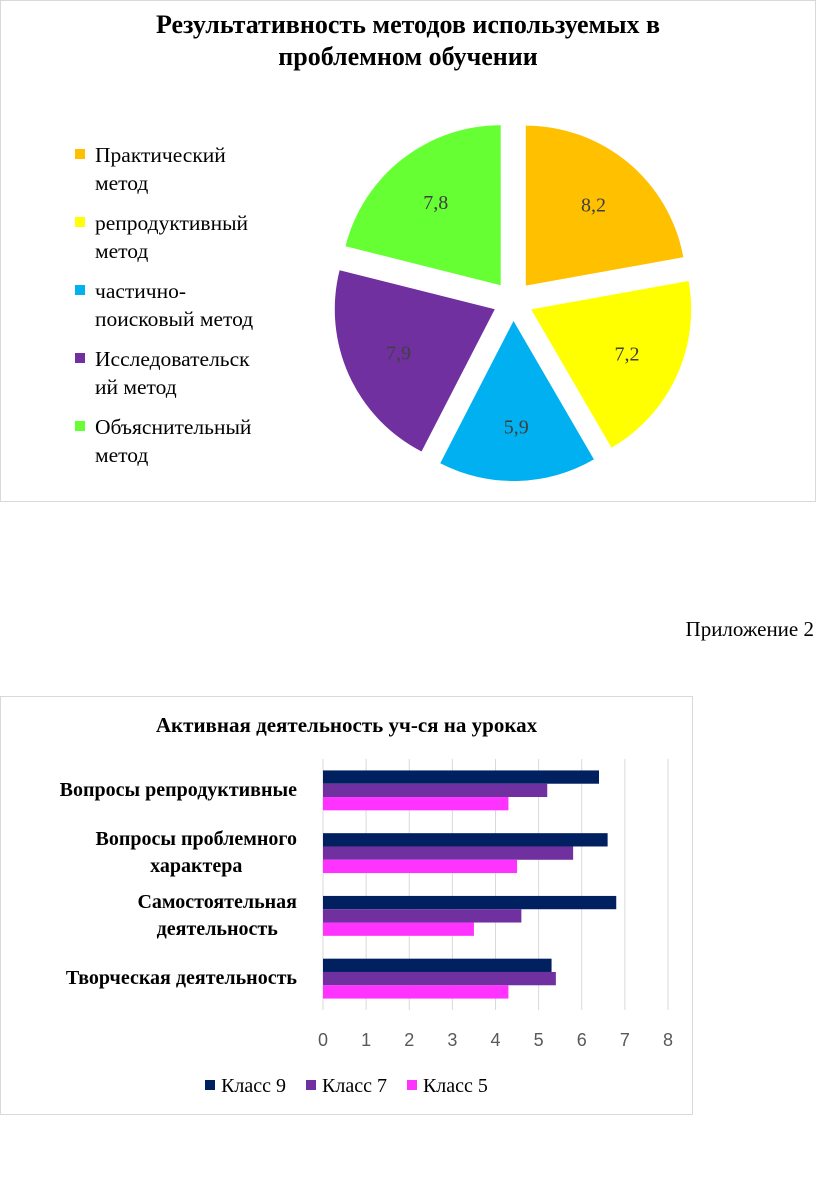 The image size is (816, 1203). What do you see at coordinates (539, 1040) in the screenshot?
I see `x-tick-label: 5` at bounding box center [539, 1040].